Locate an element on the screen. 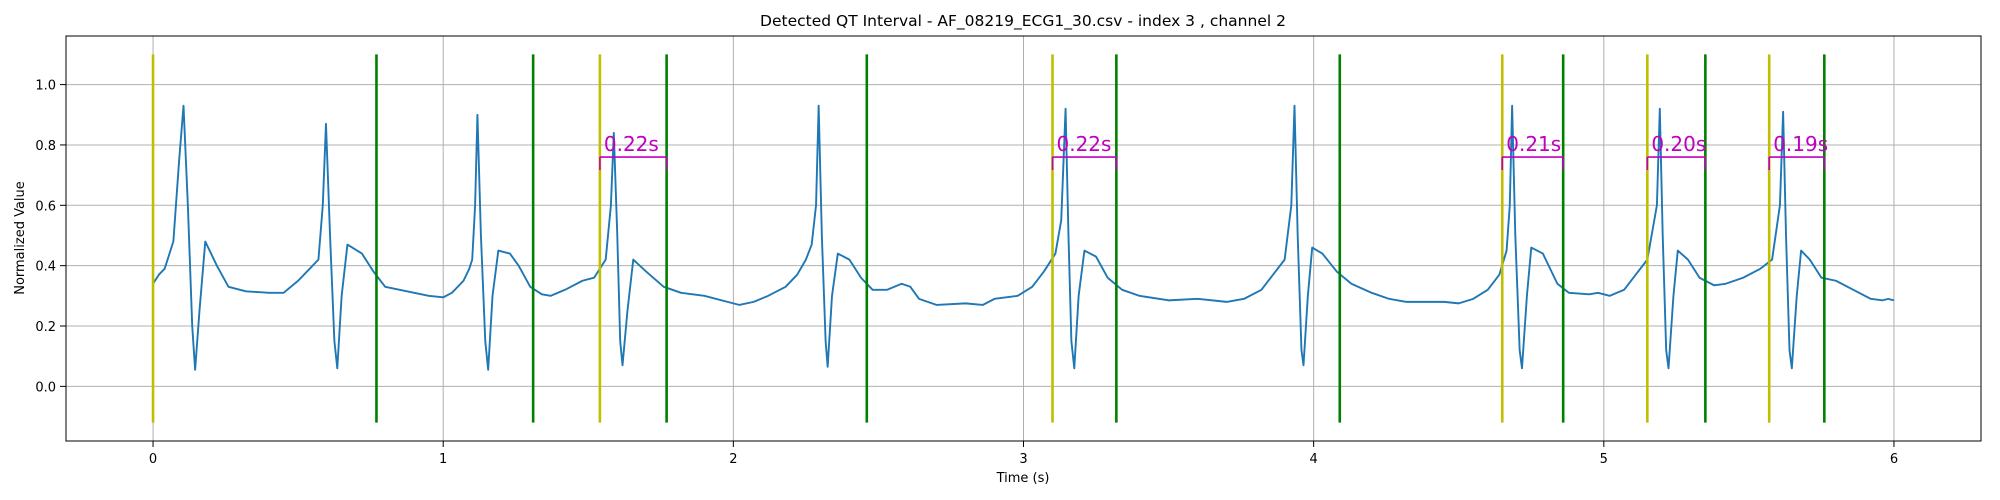  x-tick-label: 6 is located at coordinates (1894, 459).